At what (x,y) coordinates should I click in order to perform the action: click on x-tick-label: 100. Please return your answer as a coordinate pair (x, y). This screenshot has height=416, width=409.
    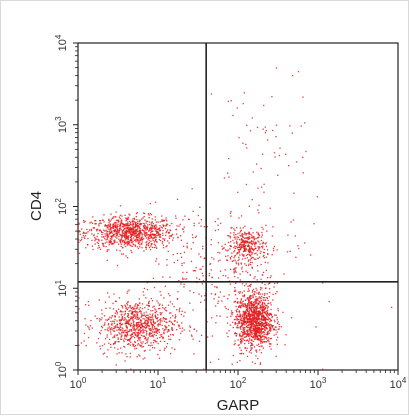
    Looking at the image, I should click on (78, 383).